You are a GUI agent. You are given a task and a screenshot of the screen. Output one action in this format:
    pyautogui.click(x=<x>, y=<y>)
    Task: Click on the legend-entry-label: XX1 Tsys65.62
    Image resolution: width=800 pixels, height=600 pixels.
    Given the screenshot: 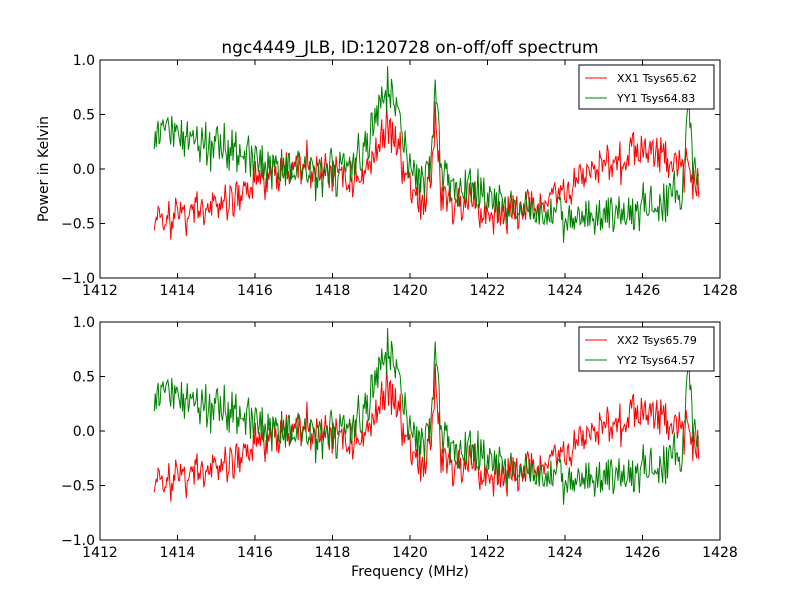 What is the action you would take?
    pyautogui.click(x=657, y=78)
    